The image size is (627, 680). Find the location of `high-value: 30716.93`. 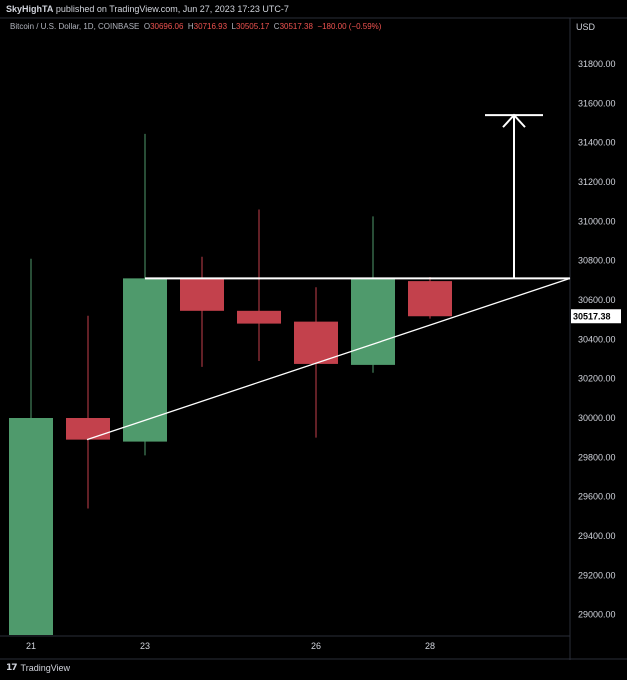

high-value: 30716.93 is located at coordinates (210, 26).